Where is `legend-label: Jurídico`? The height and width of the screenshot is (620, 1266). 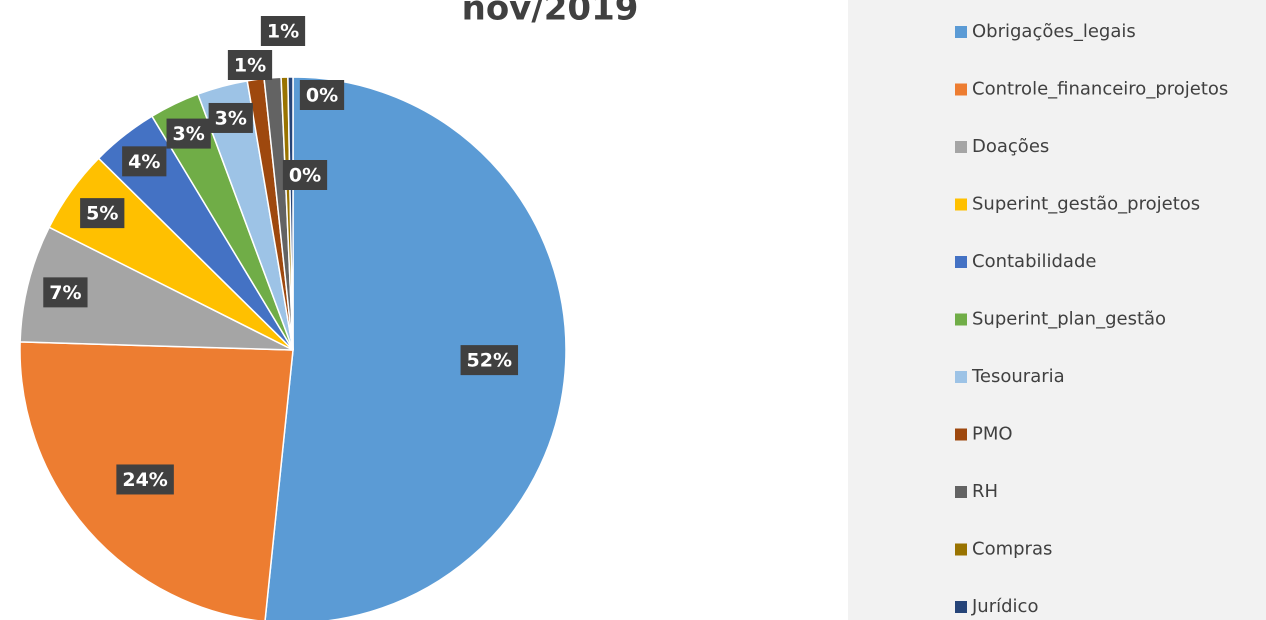
legend-label: Jurídico is located at coordinates (1004, 606).